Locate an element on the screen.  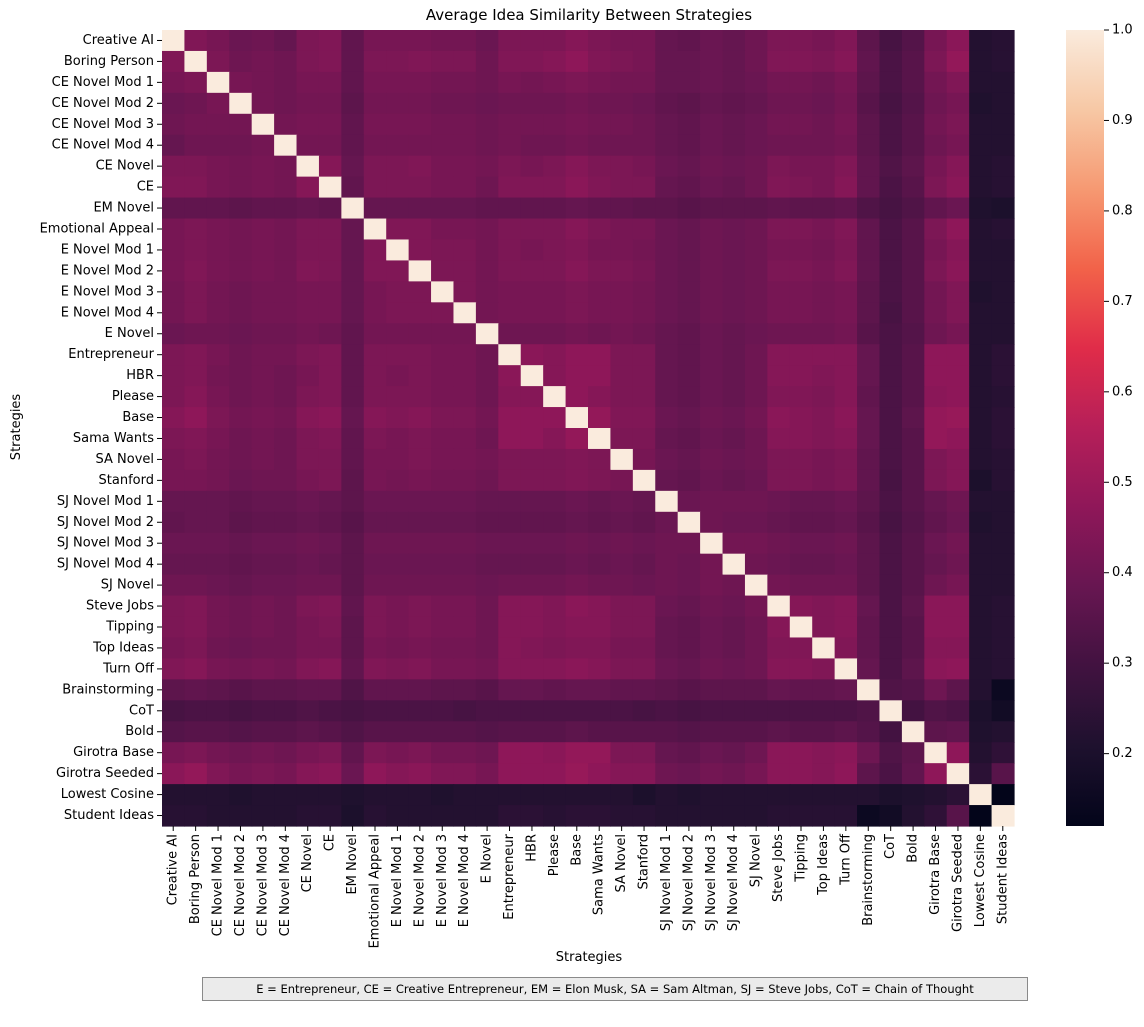
colorbar-tick-label: 0.2 is located at coordinates (1122, 753).